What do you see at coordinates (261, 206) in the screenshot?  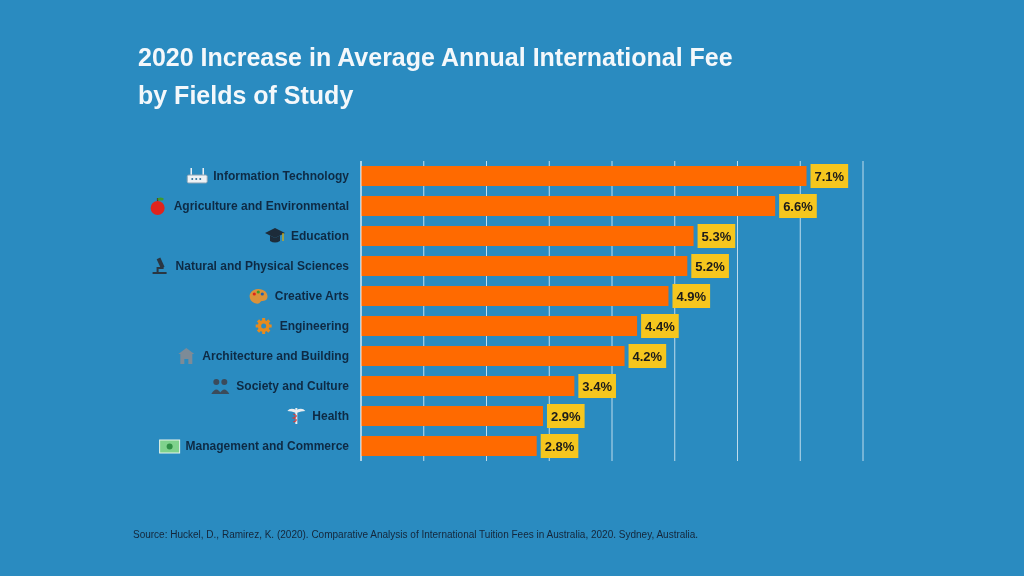 I see `y-tick-label: Agriculture and Environmental` at bounding box center [261, 206].